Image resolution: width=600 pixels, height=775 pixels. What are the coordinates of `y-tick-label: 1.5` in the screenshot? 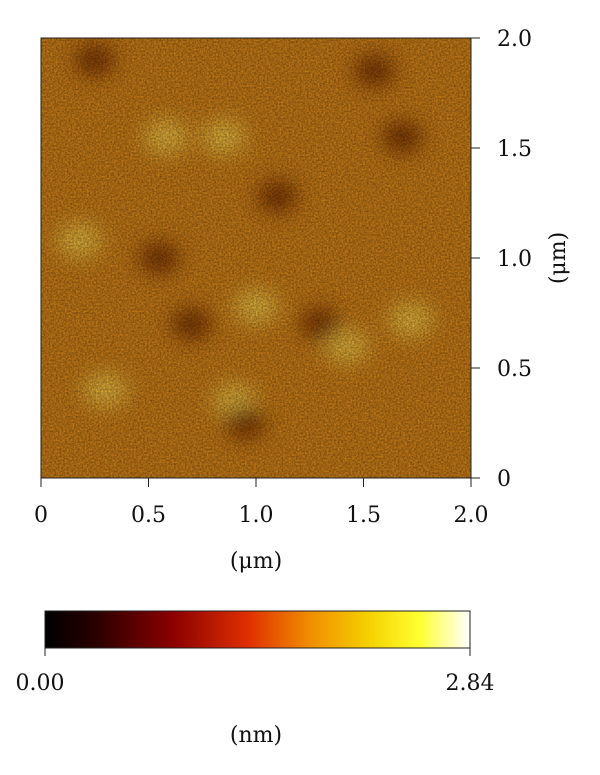 It's located at (514, 149).